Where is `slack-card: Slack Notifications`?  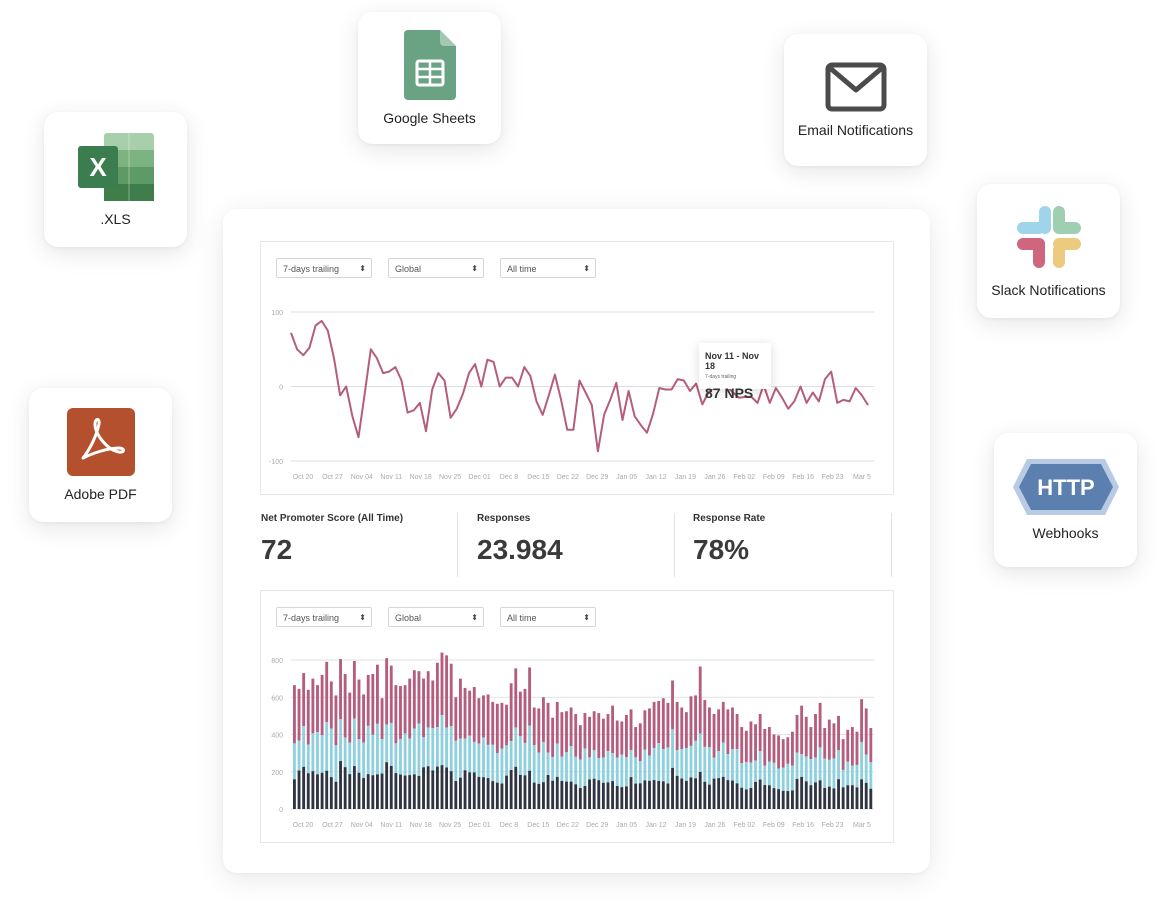 slack-card: Slack Notifications is located at coordinates (1048, 251).